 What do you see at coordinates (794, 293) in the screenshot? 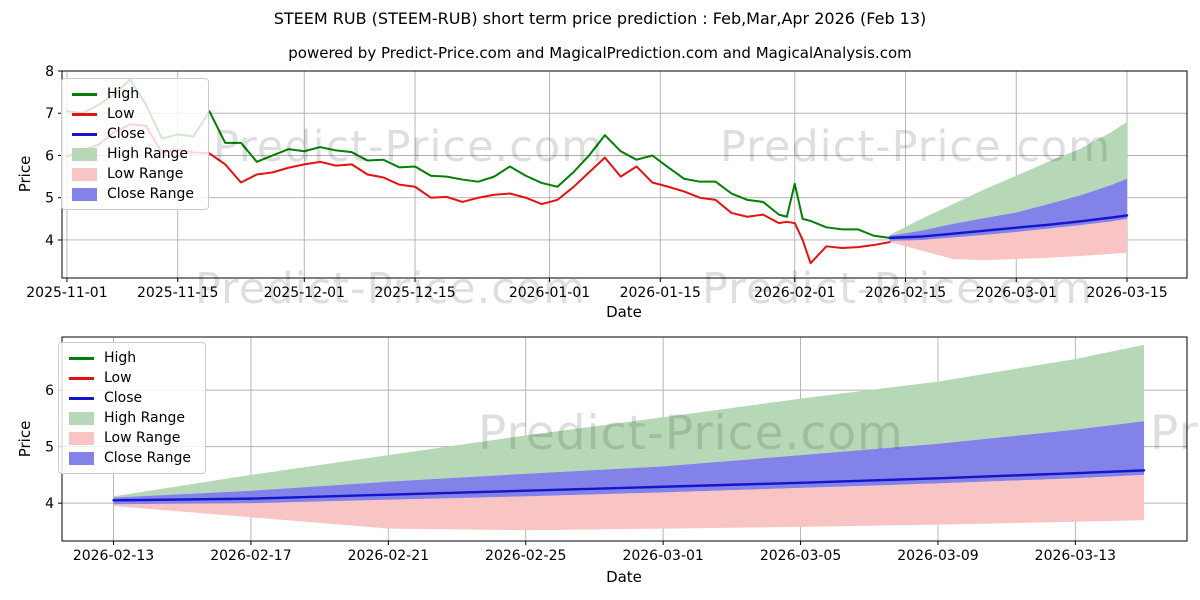
I see `x-tick-label: 2026-02-01` at bounding box center [794, 293].